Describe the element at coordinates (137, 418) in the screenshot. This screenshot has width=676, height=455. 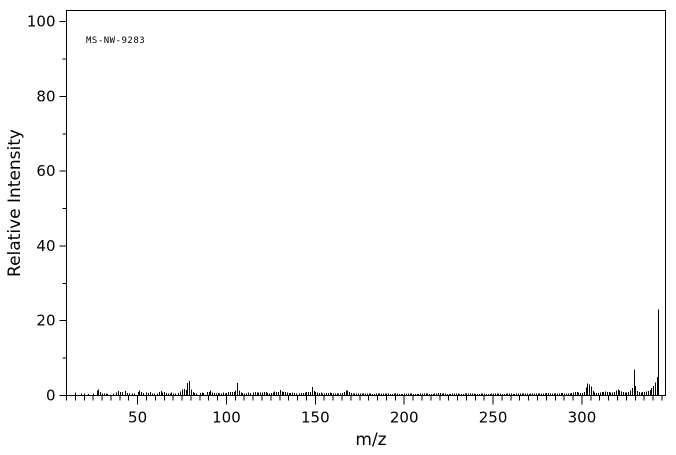
I see `x-tick-label: 50` at that location.